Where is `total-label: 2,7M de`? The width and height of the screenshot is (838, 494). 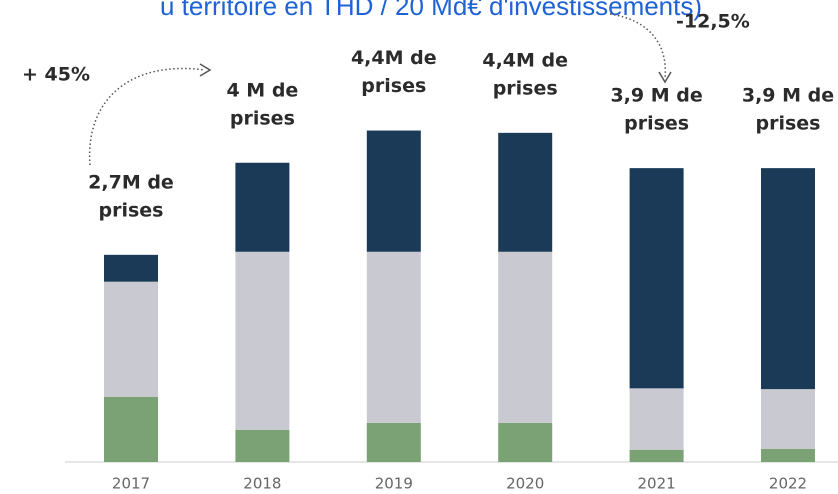
total-label: 2,7M de is located at coordinates (131, 182).